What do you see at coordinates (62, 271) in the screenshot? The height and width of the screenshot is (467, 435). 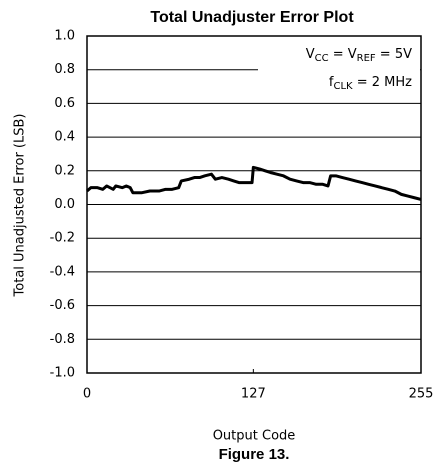 I see `y-tick-label: -0.4` at bounding box center [62, 271].